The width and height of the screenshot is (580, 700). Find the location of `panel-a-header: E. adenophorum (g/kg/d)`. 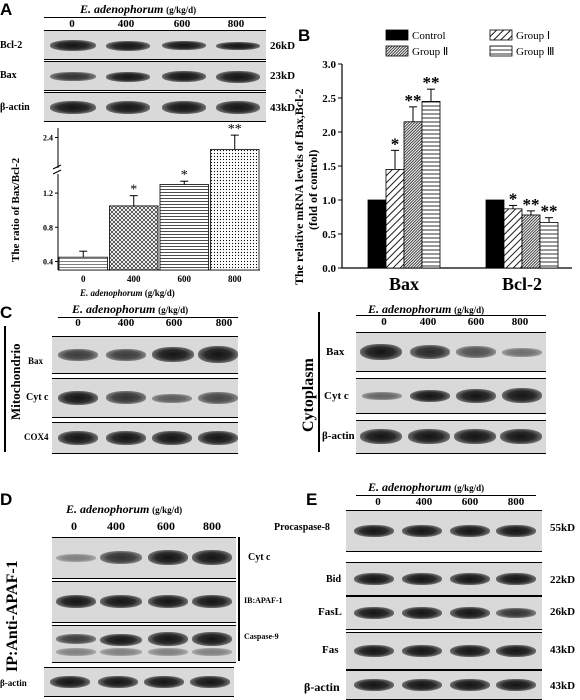

panel-a-header: E. adenophorum (g/kg/d) is located at coordinates (138, 9).